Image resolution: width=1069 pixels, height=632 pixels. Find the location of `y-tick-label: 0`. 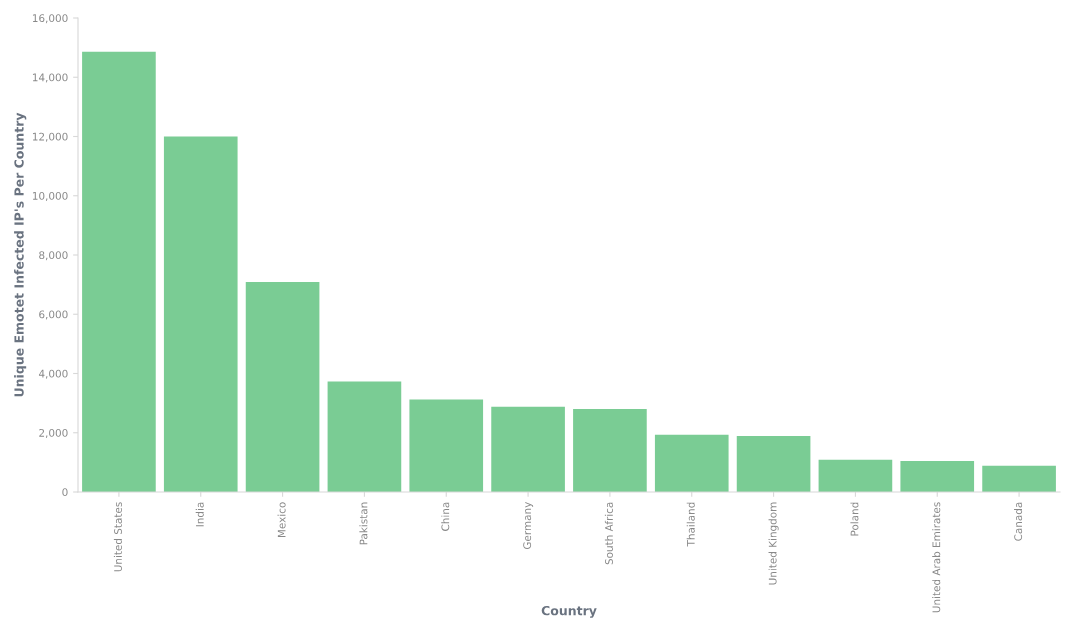

y-tick-label: 0 is located at coordinates (65, 492).